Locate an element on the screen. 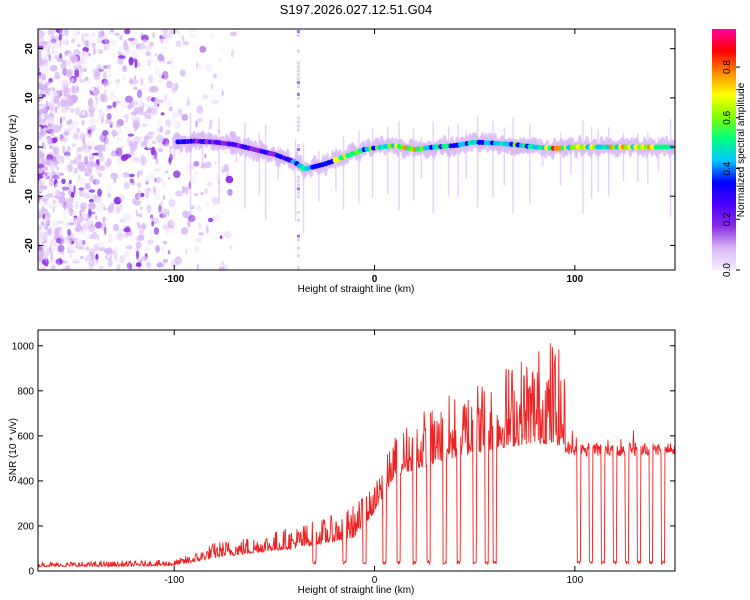  y-tick-label: 0 is located at coordinates (31, 572).